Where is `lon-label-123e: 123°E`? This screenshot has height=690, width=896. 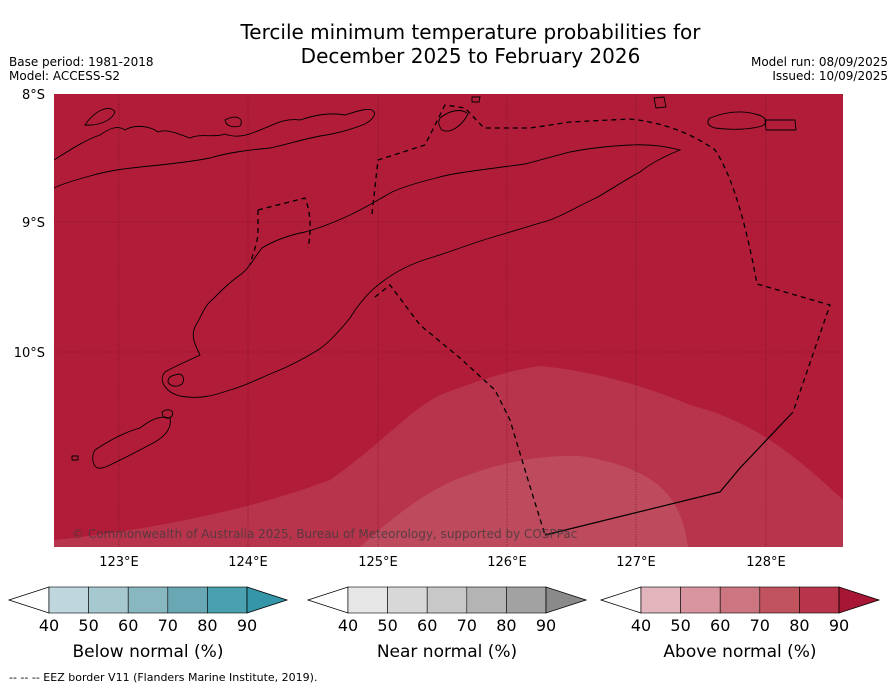 lon-label-123e: 123°E is located at coordinates (119, 562).